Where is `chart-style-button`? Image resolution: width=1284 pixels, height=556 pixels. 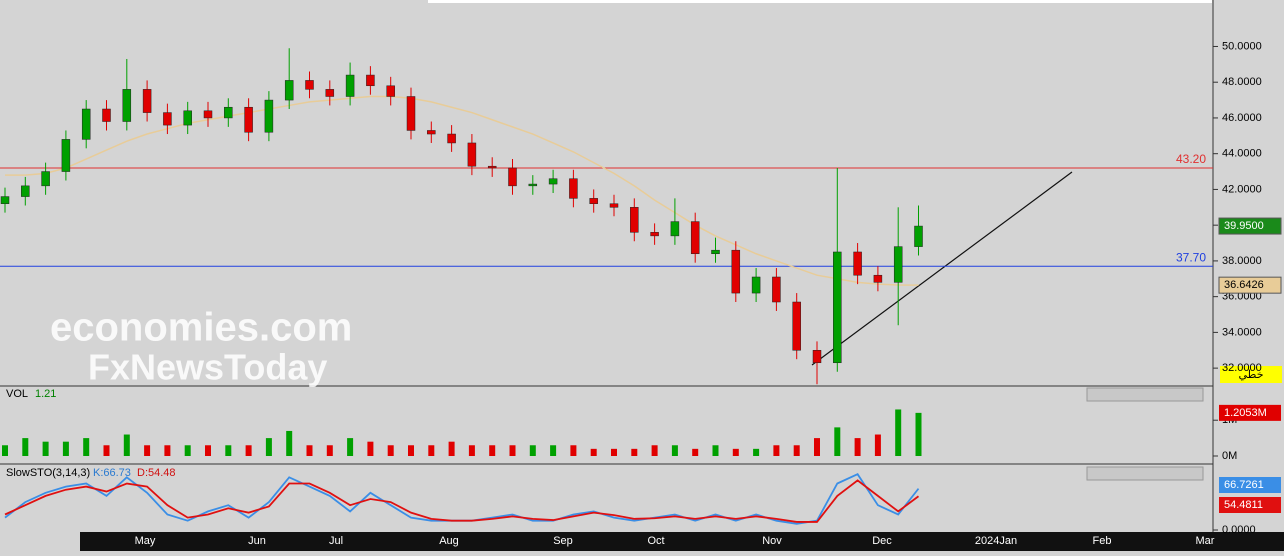
chart-style-button is located at coordinates (1251, 374).